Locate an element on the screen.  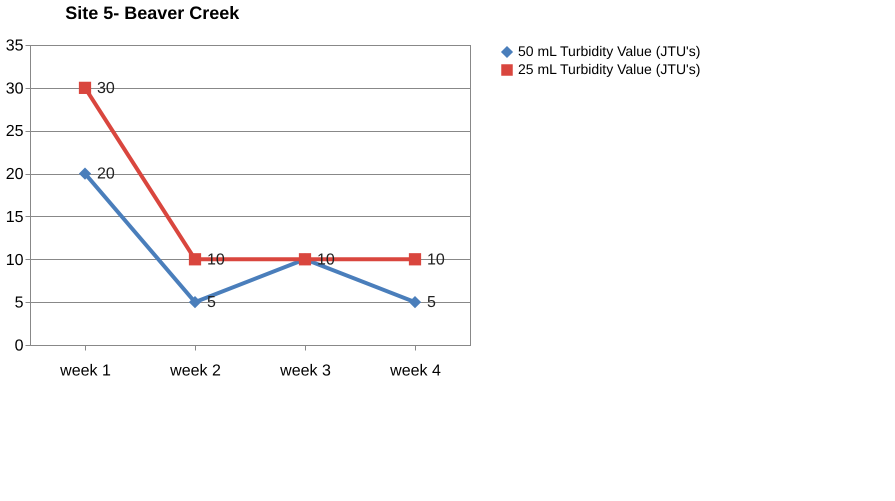
data-label: 30 is located at coordinates (106, 88).